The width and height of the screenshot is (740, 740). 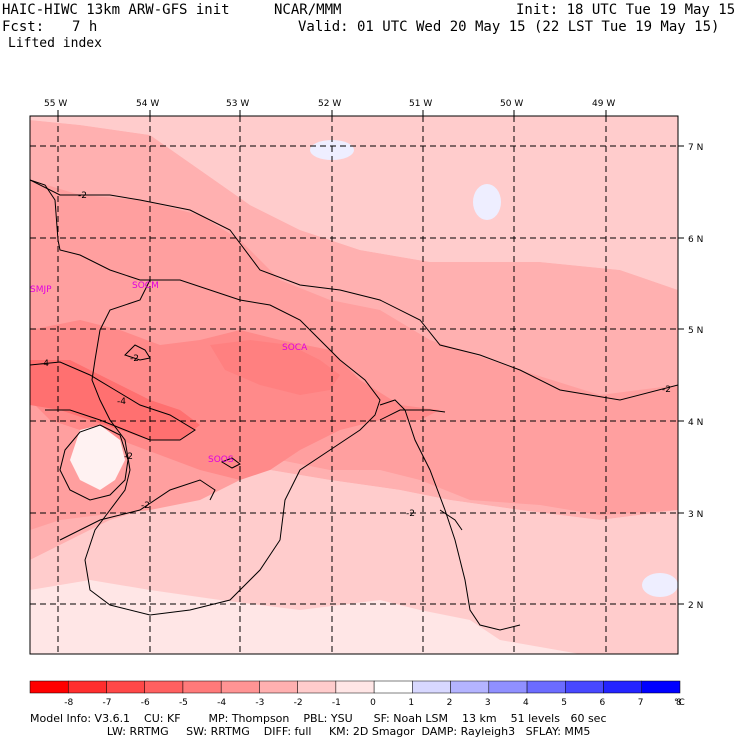 I want to click on border-guyana, so click(x=90, y=230).